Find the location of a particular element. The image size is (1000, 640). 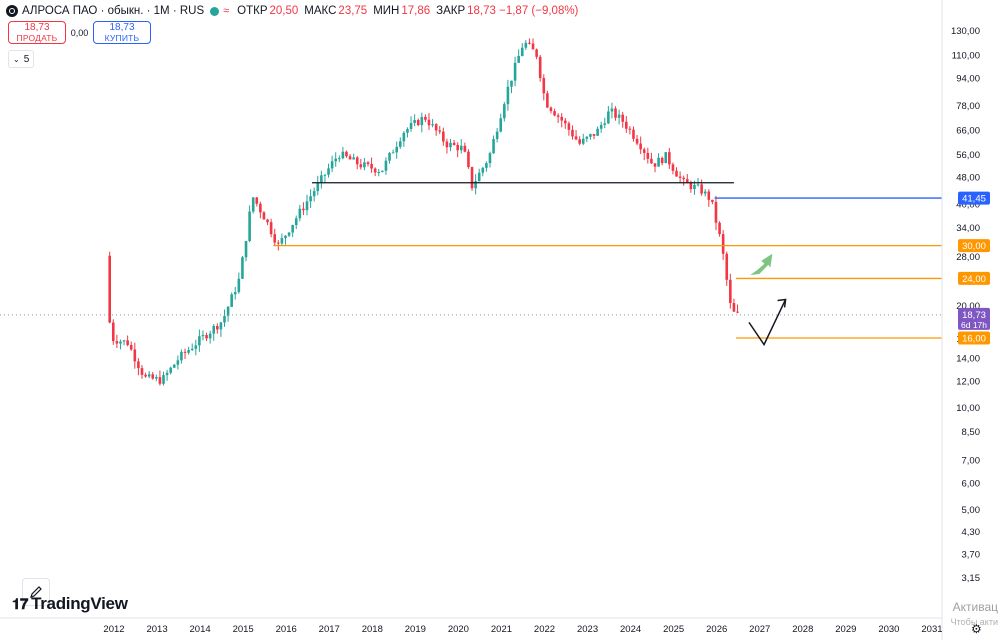

open-value: 20,50 is located at coordinates (284, 11).